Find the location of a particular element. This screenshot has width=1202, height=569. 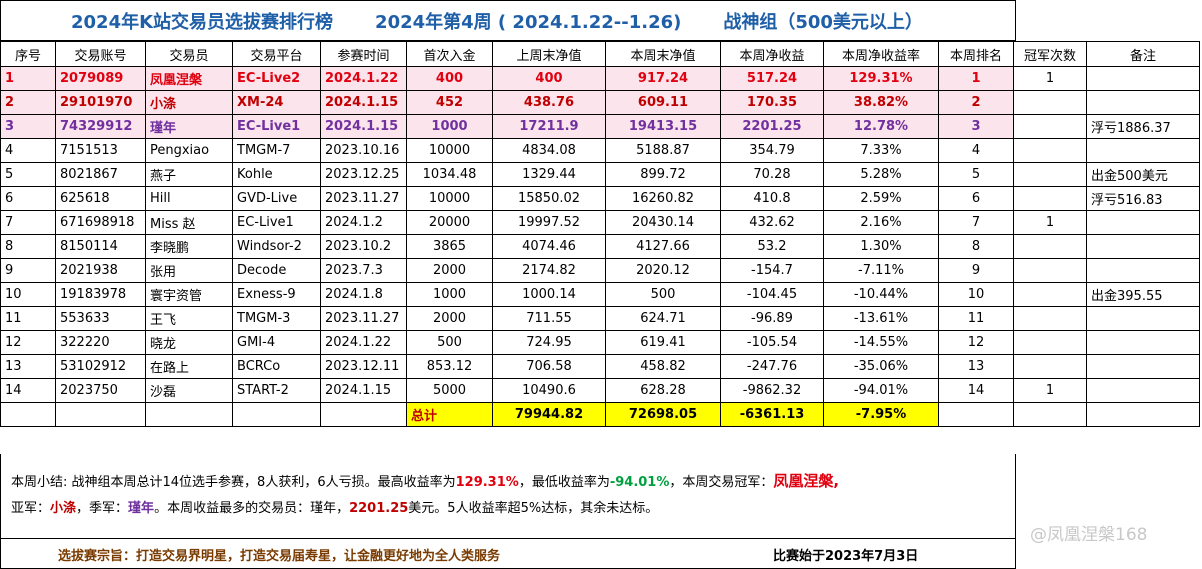

cell-rank: 3 is located at coordinates (976, 126).